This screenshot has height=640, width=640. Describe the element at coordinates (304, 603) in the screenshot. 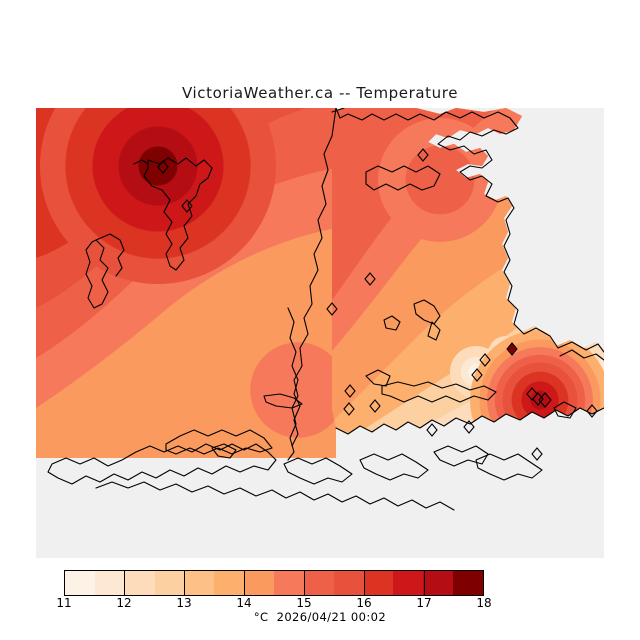

I see `colorbar-tick-label-15: 15` at that location.